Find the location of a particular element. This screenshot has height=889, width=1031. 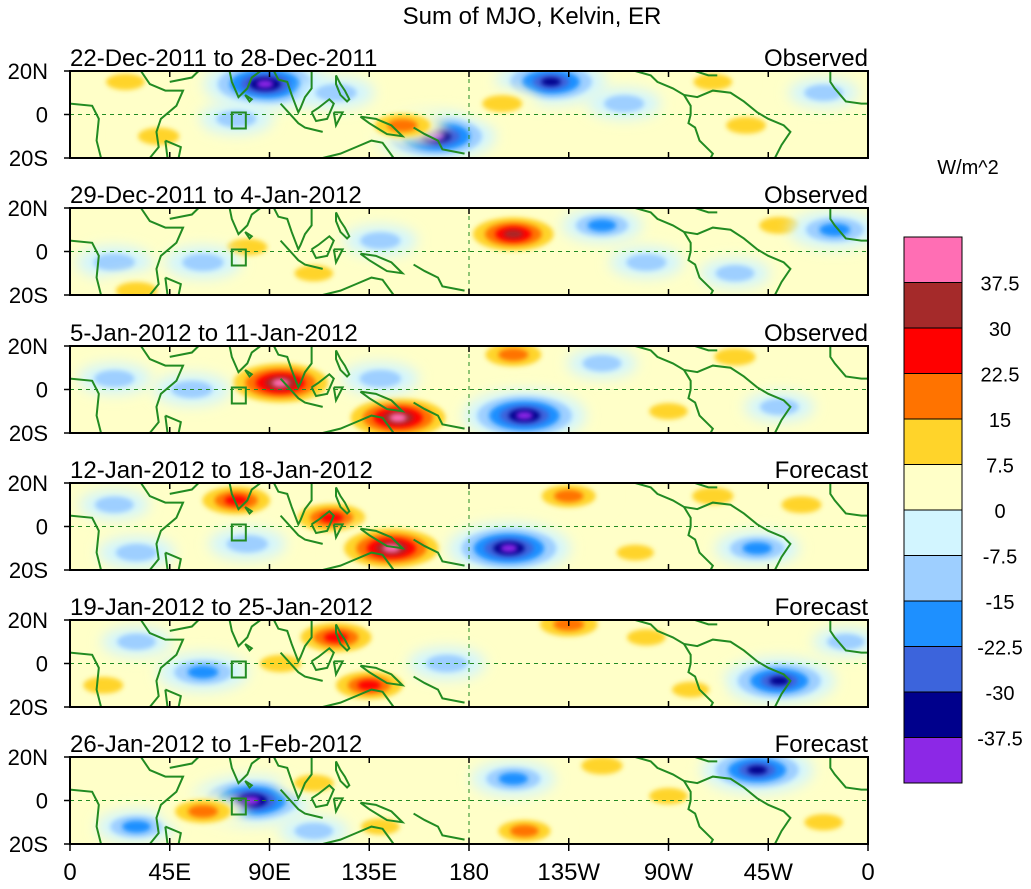

y-tick-label: 20N is located at coordinates (28, 620).